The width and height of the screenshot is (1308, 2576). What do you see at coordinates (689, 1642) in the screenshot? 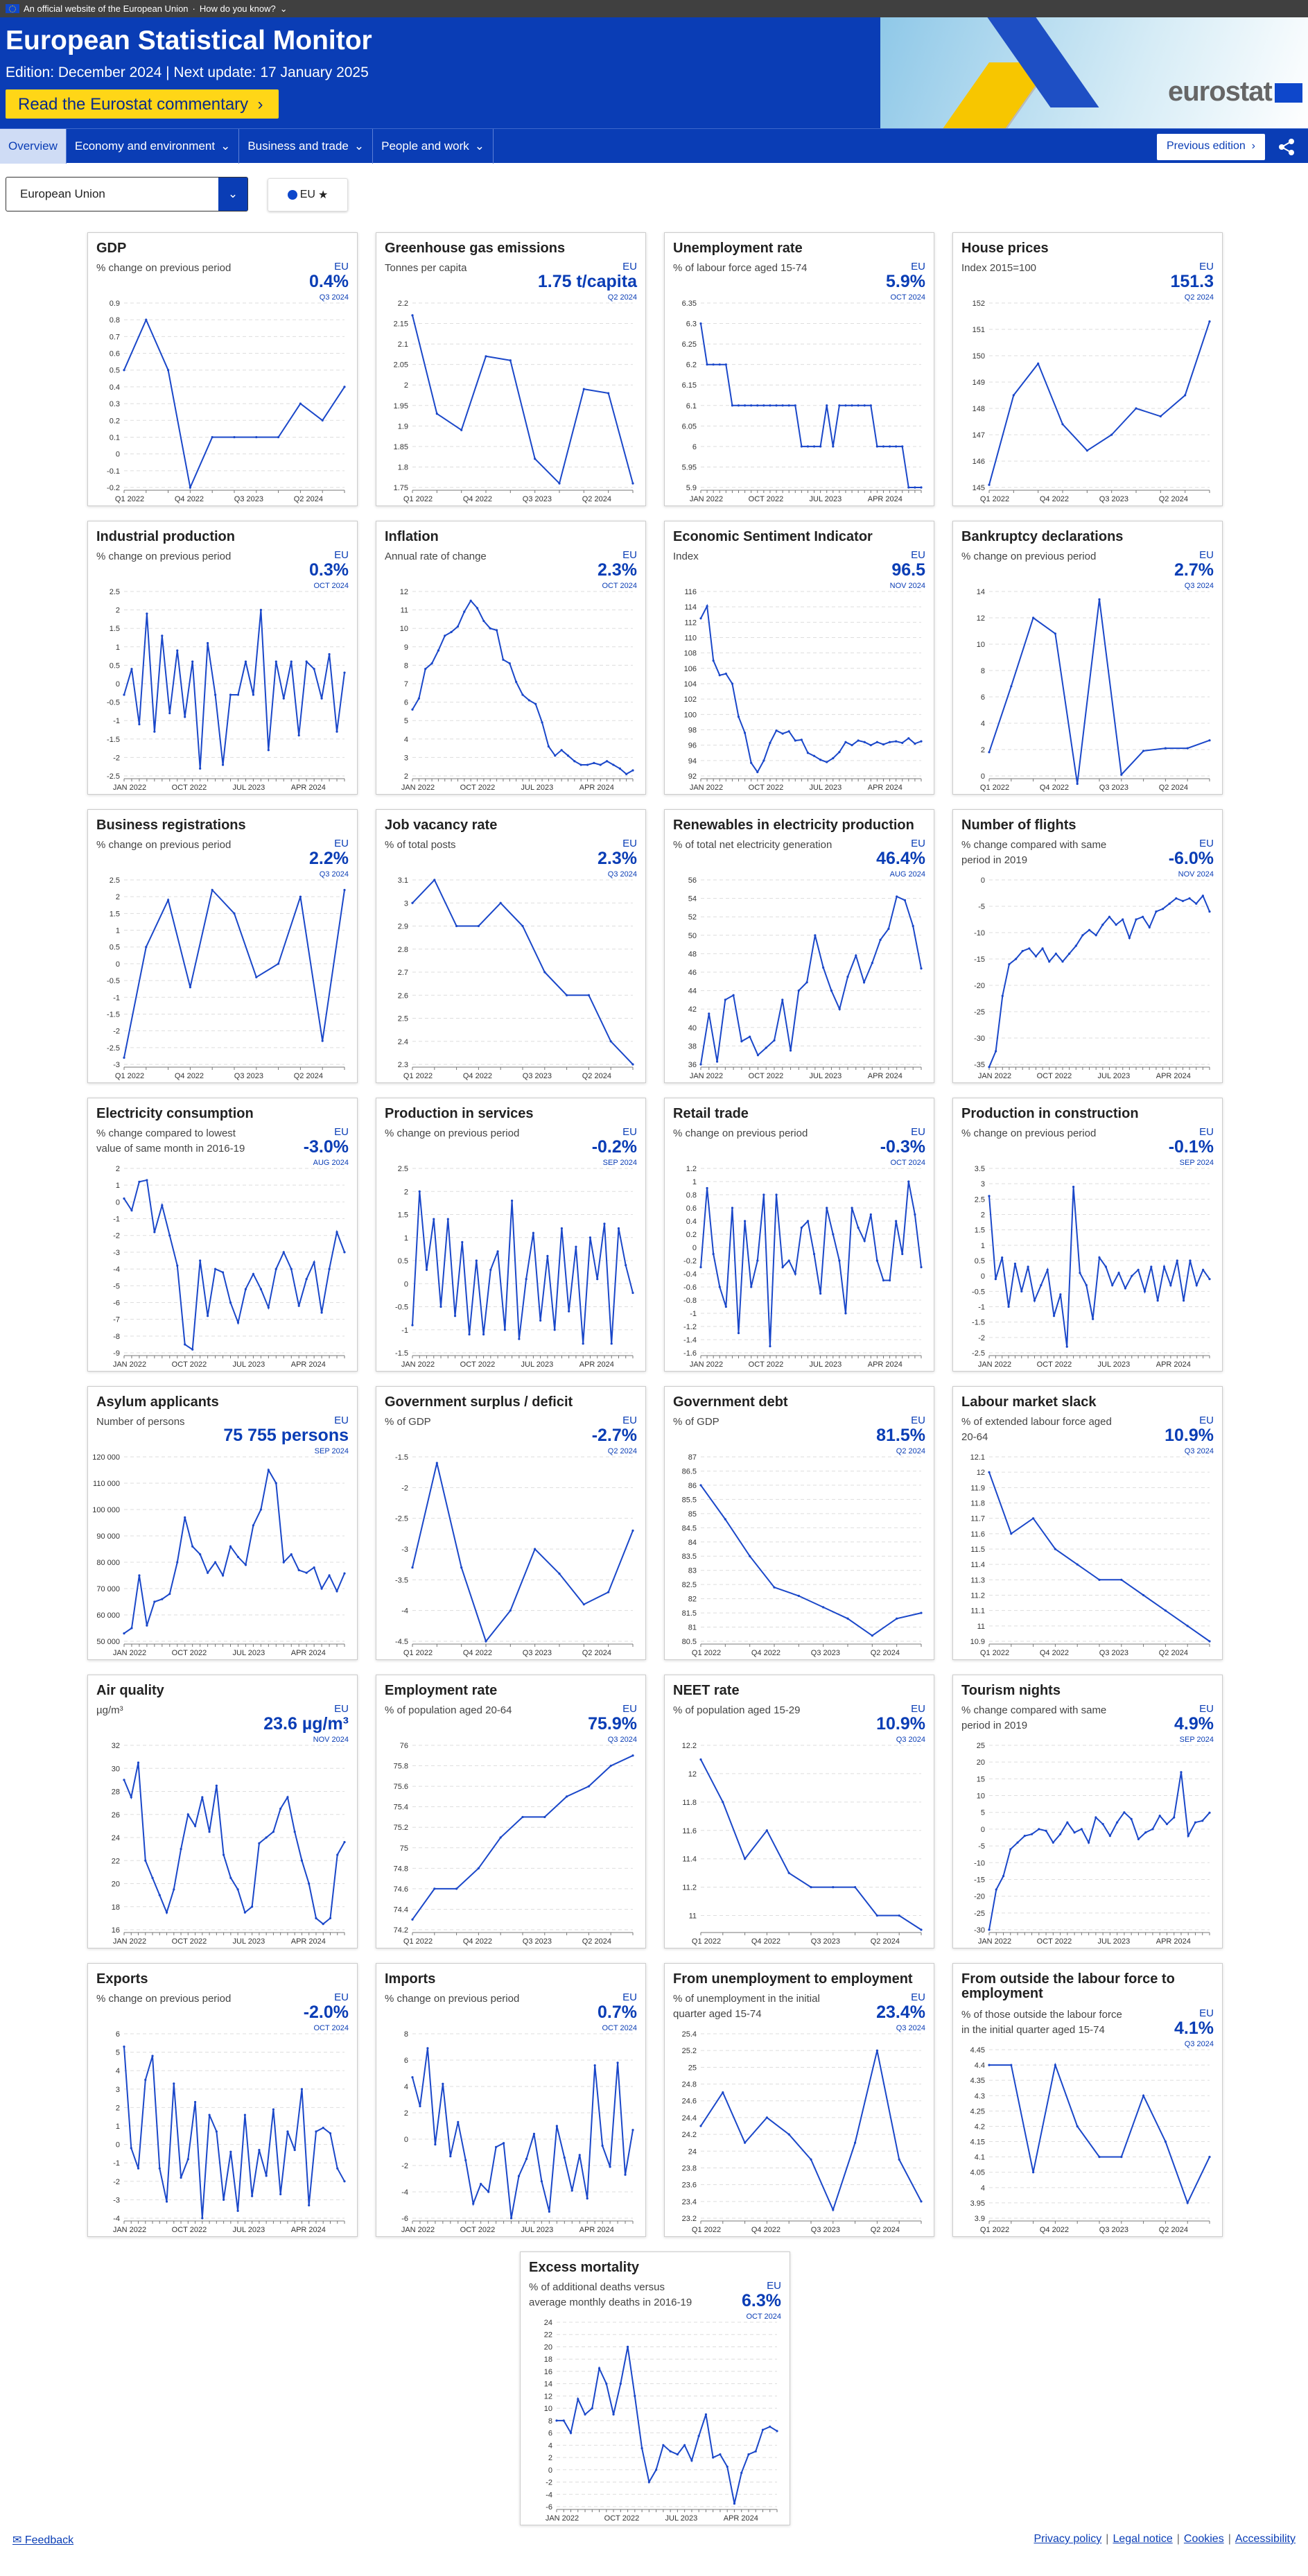
I see `y-tick-label: 80.5` at bounding box center [689, 1642].